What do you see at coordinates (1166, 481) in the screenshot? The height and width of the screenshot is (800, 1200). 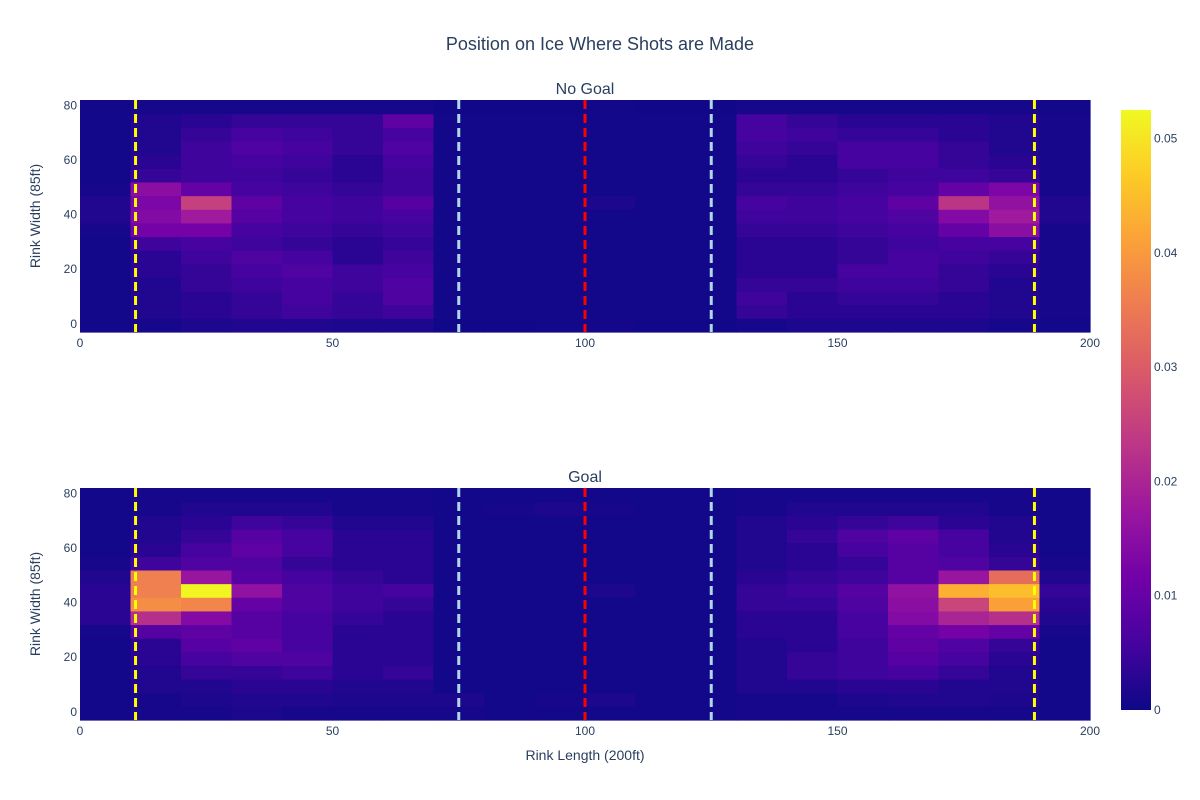 I see `colorbar-tick-label: 0.02` at bounding box center [1166, 481].